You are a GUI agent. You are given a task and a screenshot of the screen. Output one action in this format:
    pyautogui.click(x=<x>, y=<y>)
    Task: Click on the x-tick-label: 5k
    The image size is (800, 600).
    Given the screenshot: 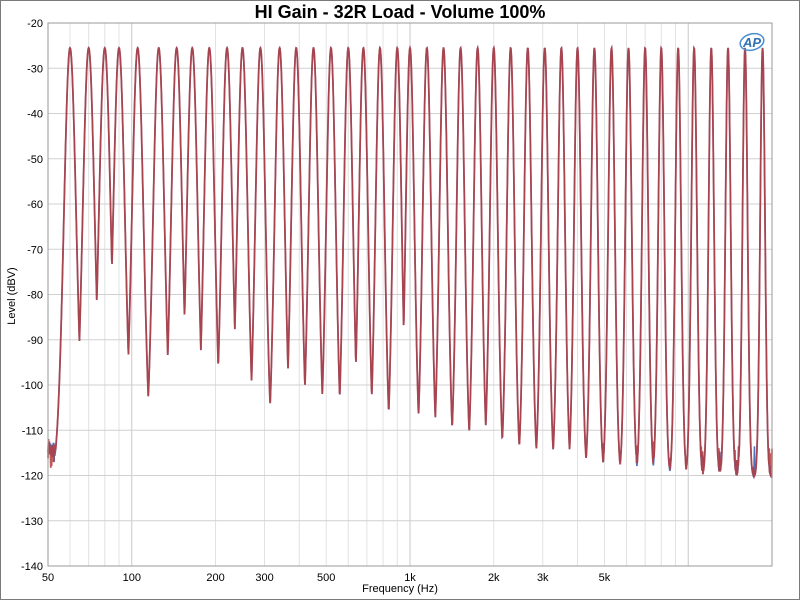 What is the action you would take?
    pyautogui.click(x=605, y=578)
    